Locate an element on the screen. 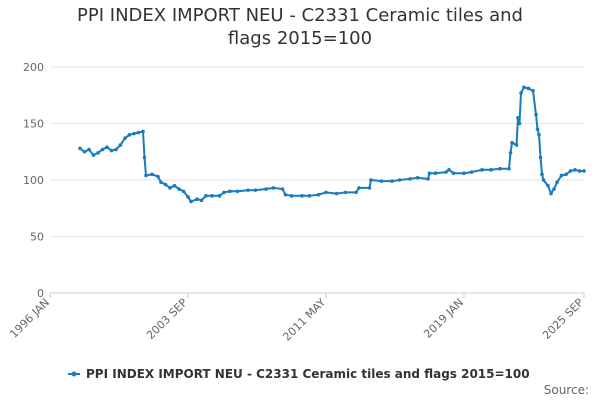 The height and width of the screenshot is (400, 600). x-tick-label: 2025 SEP is located at coordinates (563, 319).